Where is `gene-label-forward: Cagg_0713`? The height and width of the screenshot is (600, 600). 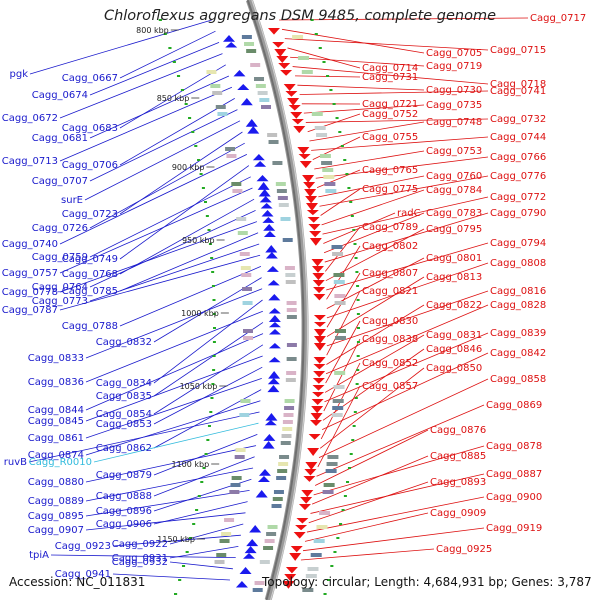
gene-label-forward: Cagg_0713 is located at coordinates (30, 161).